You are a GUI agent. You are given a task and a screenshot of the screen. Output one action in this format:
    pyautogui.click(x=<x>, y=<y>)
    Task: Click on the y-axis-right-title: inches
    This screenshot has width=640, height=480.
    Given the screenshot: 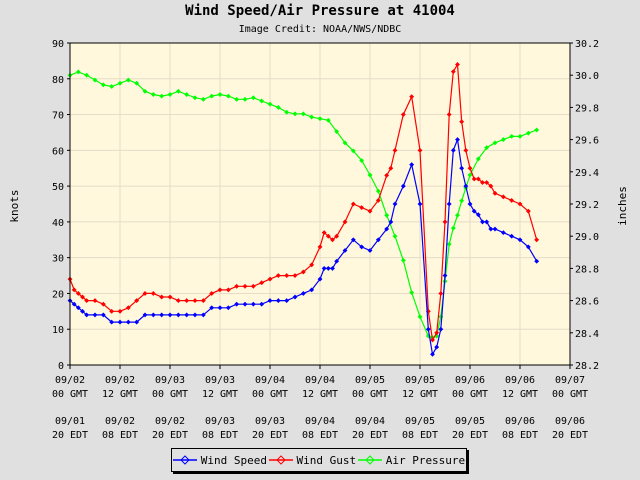 What is the action you would take?
    pyautogui.click(x=622, y=206)
    